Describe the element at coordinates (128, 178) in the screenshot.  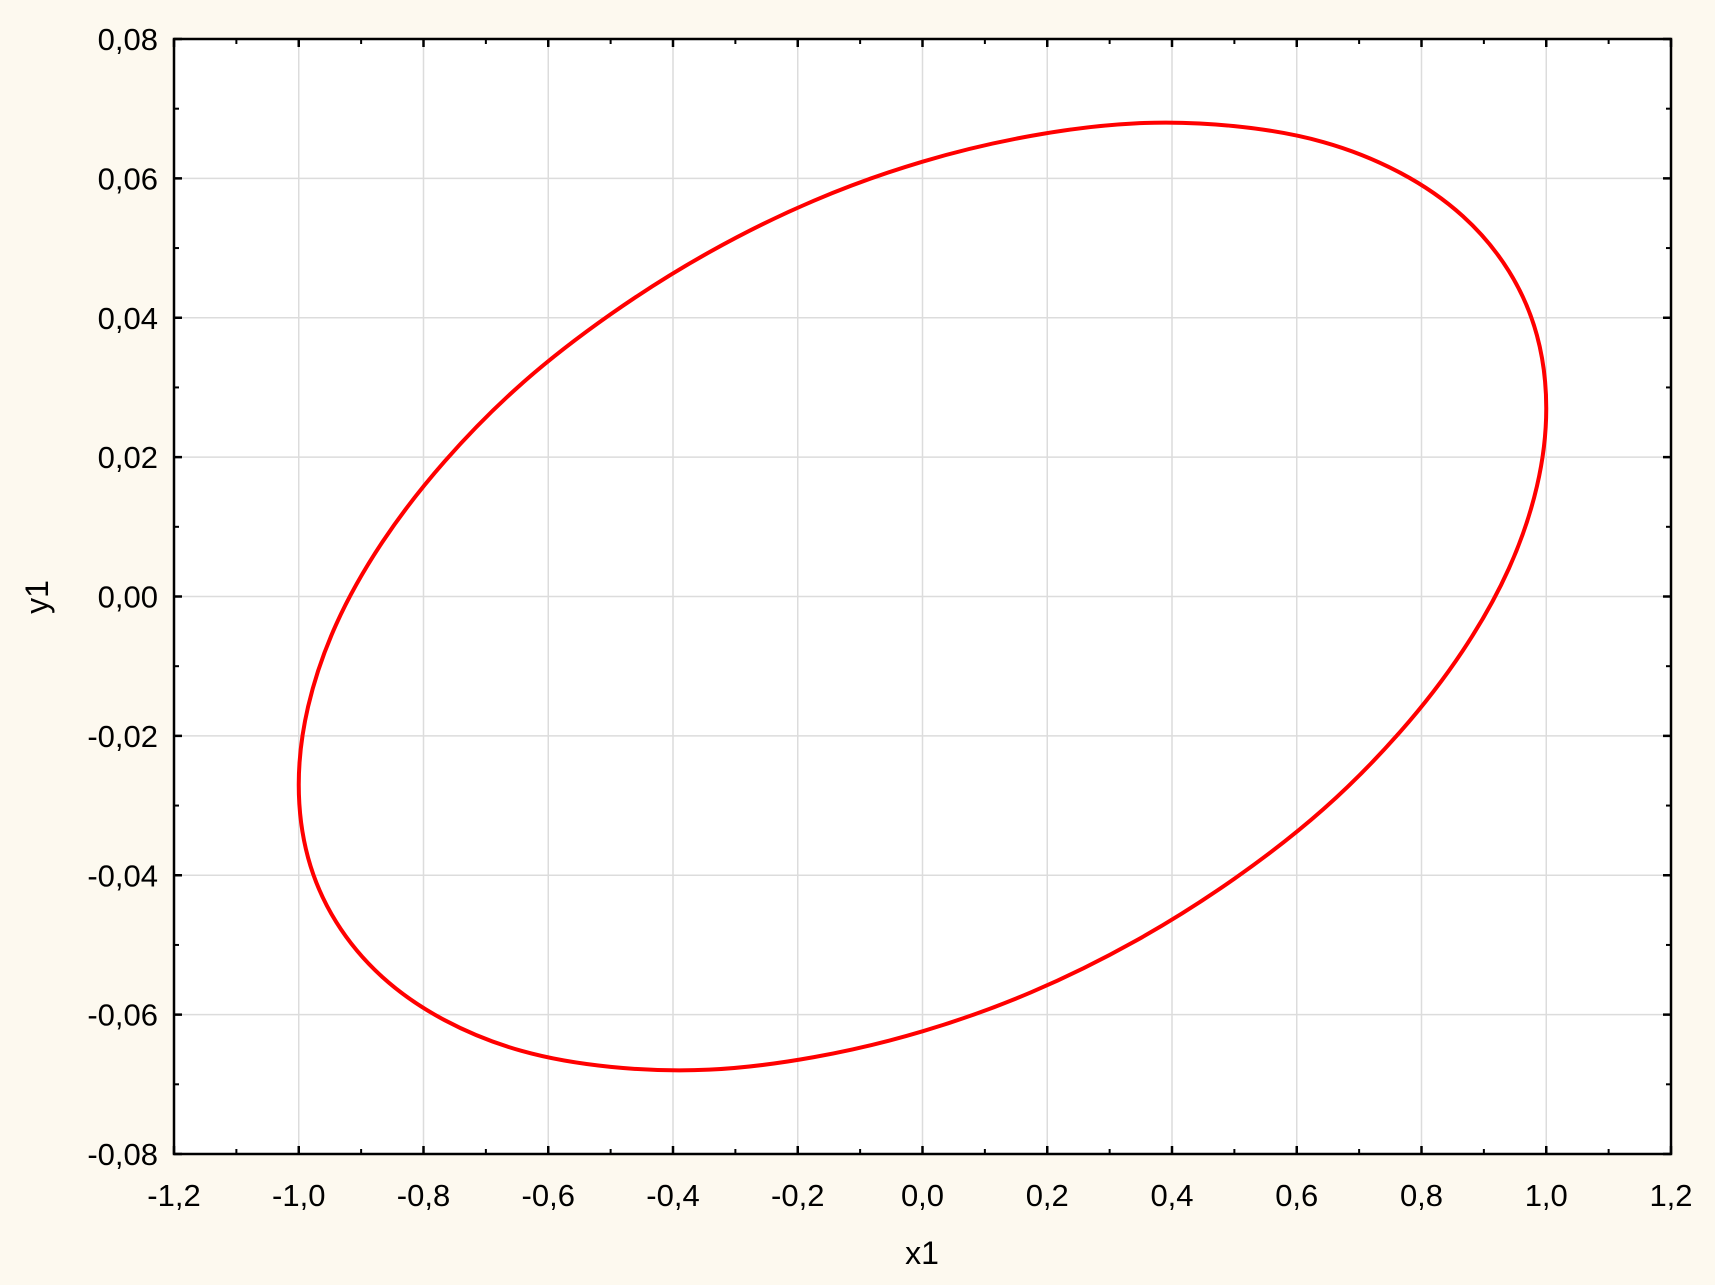
I see `y-tick-label: 0,06` at that location.